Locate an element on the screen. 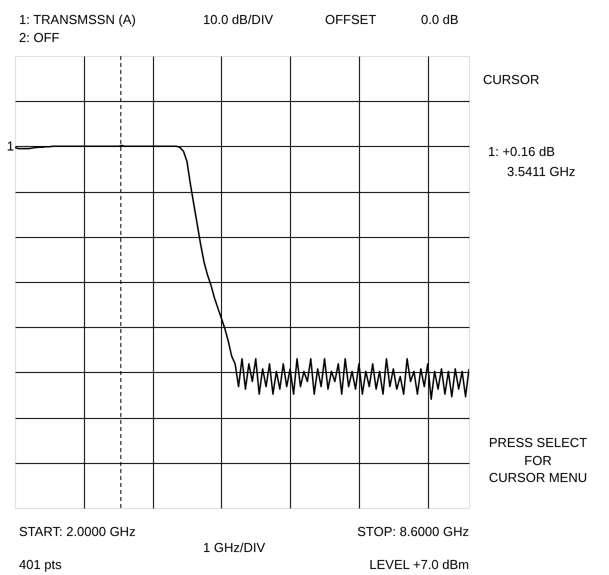  text: 1: TRANSMSSN (A) is located at coordinates (77, 19).